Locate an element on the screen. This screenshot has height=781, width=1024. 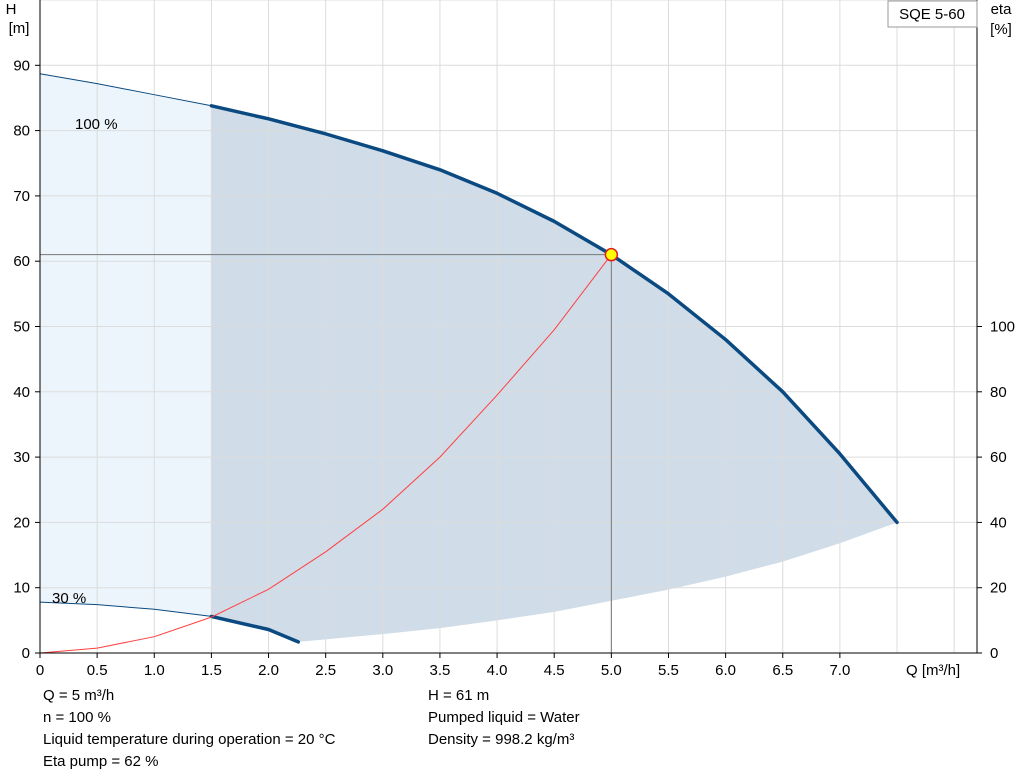
y-right-tick-label: 60 is located at coordinates (998, 457).